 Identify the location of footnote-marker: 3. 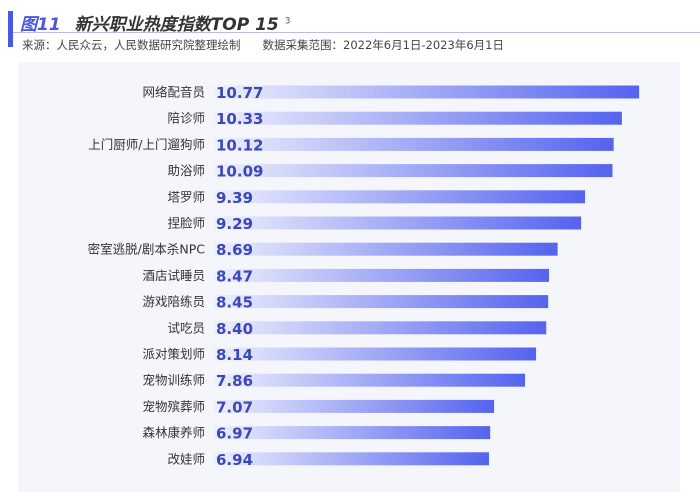
(287, 21).